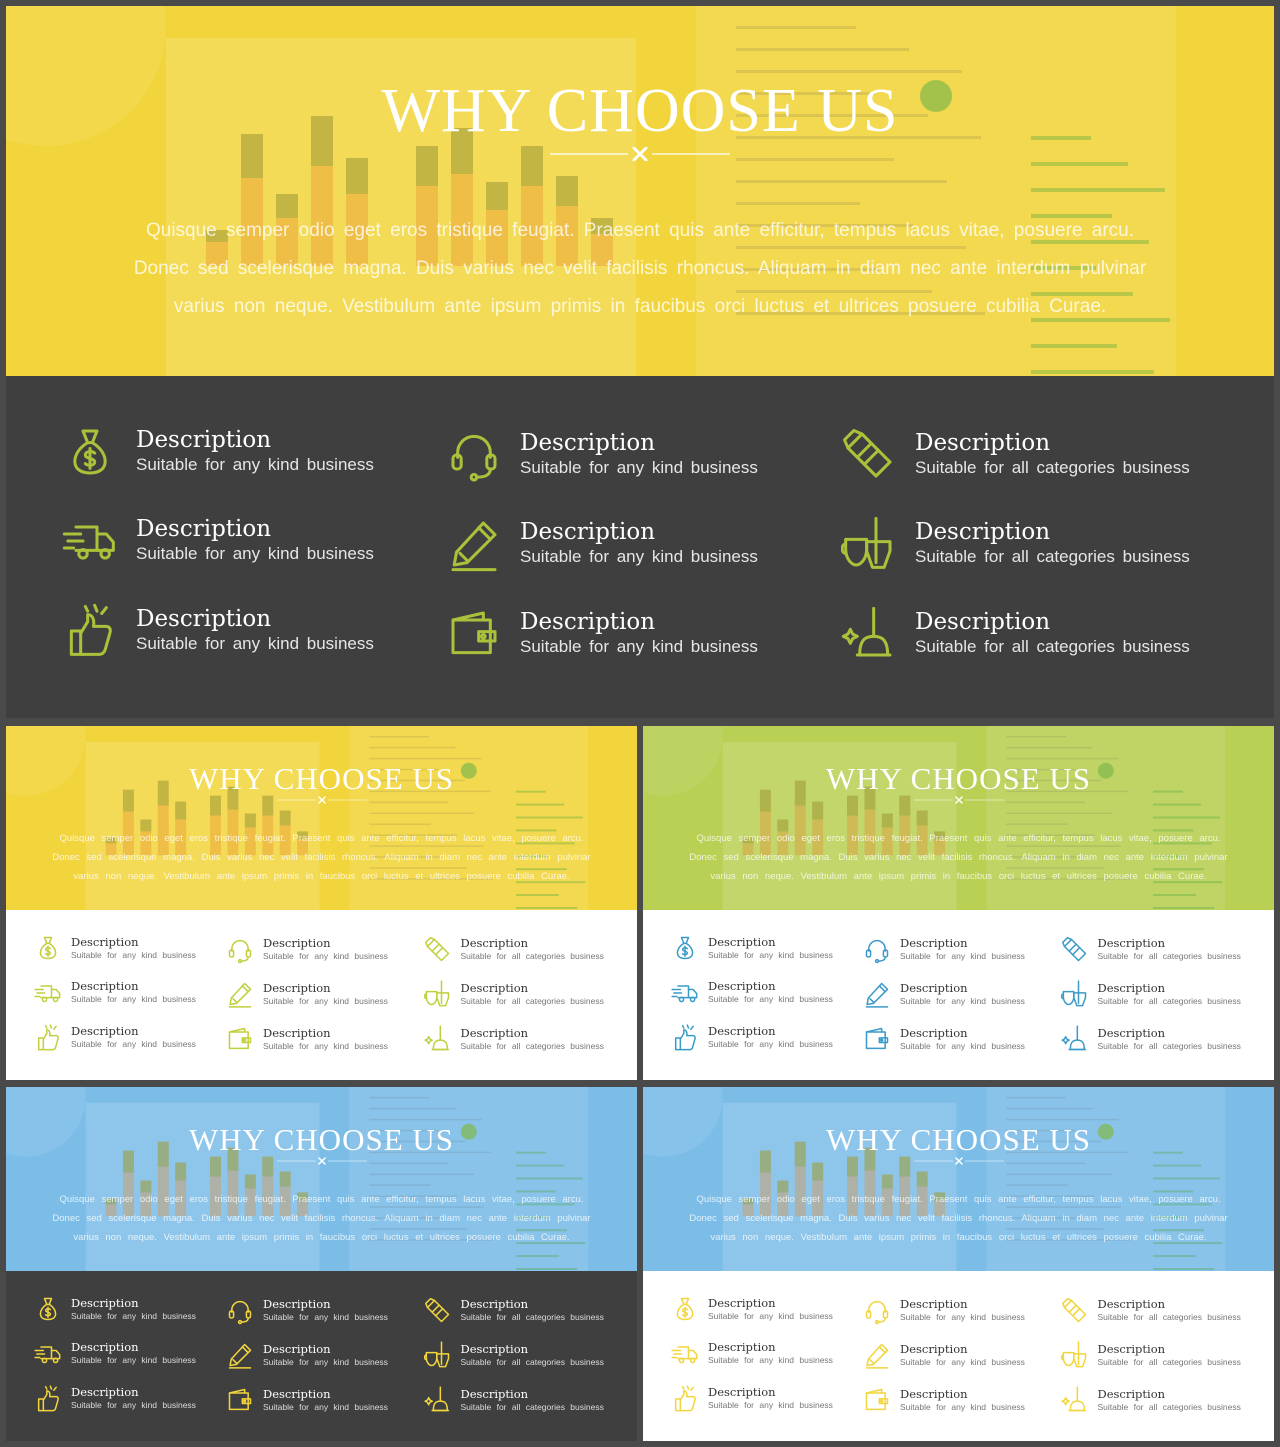 This screenshot has width=1280, height=1447. I want to click on mop-bucket-icon, so click(1073, 1354).